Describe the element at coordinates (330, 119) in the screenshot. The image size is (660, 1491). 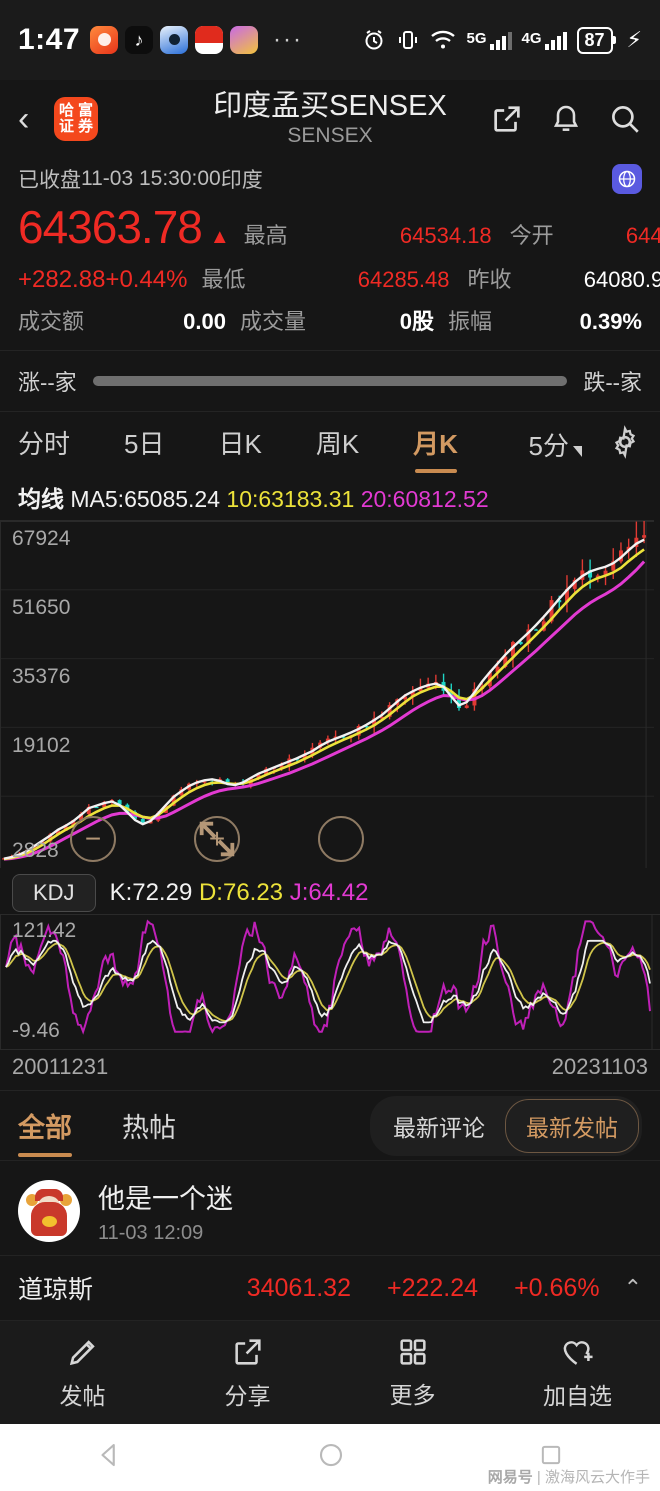
I see `app-header: ‹ 哈 富 证 券 印度孟买SENSEX SENSEX` at that location.